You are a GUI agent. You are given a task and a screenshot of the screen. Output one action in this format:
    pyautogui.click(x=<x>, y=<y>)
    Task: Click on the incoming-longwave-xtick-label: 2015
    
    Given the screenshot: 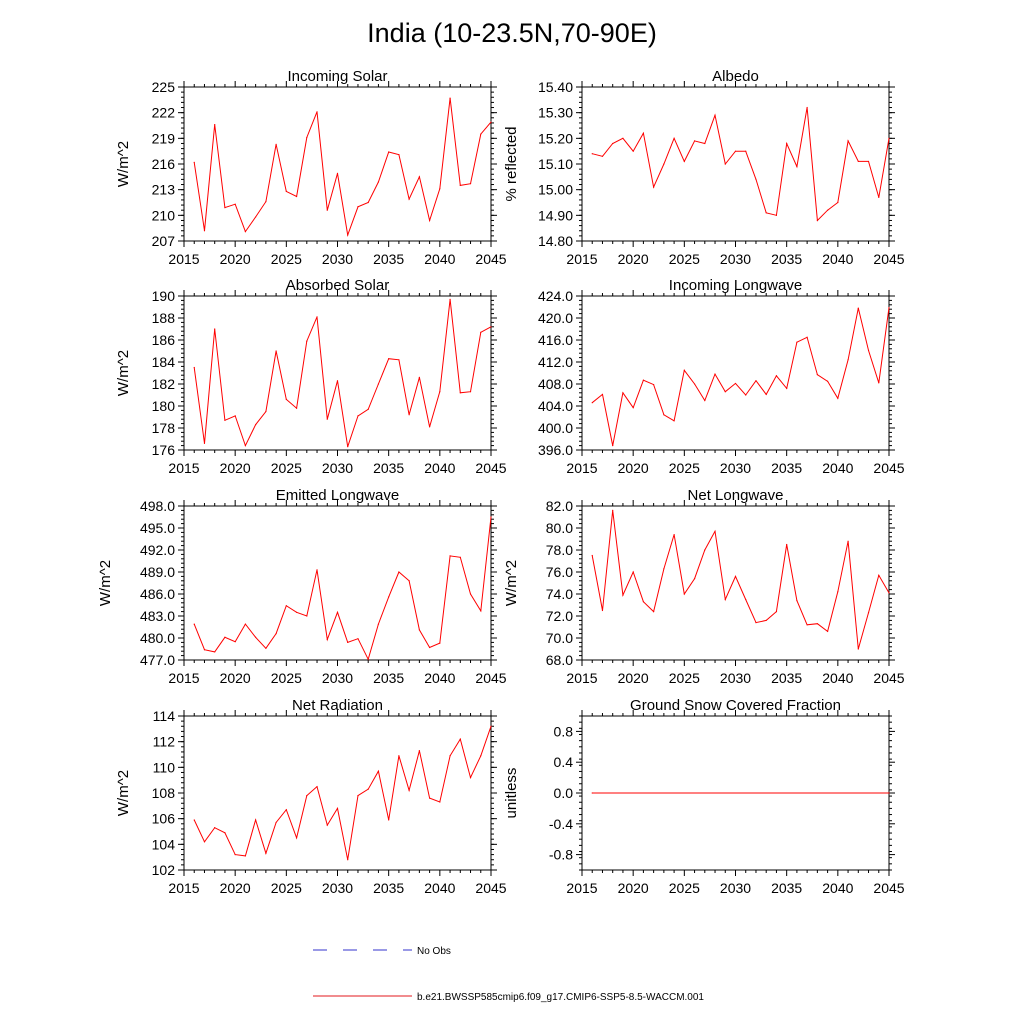 What is the action you would take?
    pyautogui.click(x=581, y=468)
    